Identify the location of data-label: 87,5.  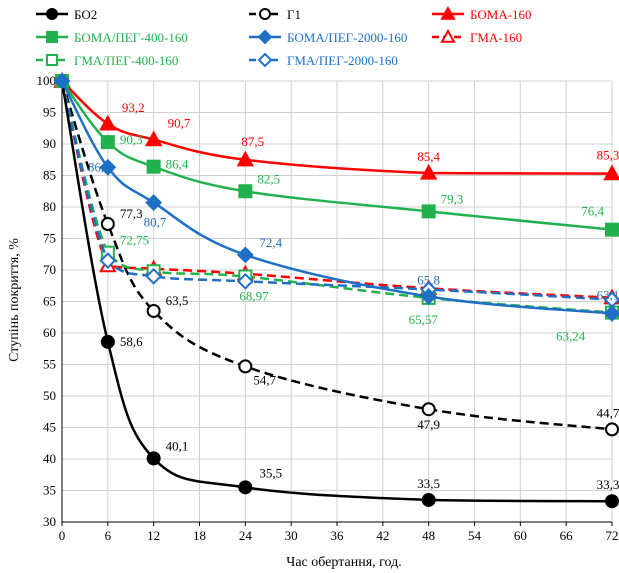
(252, 141).